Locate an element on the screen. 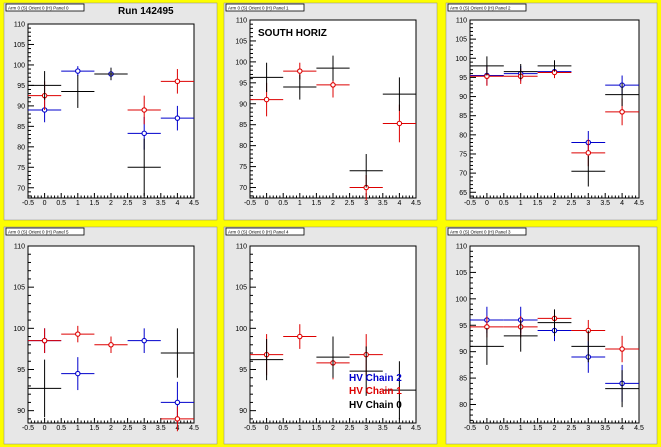  legend-entry-chain-0: HV Chain 0 is located at coordinates (375, 405).